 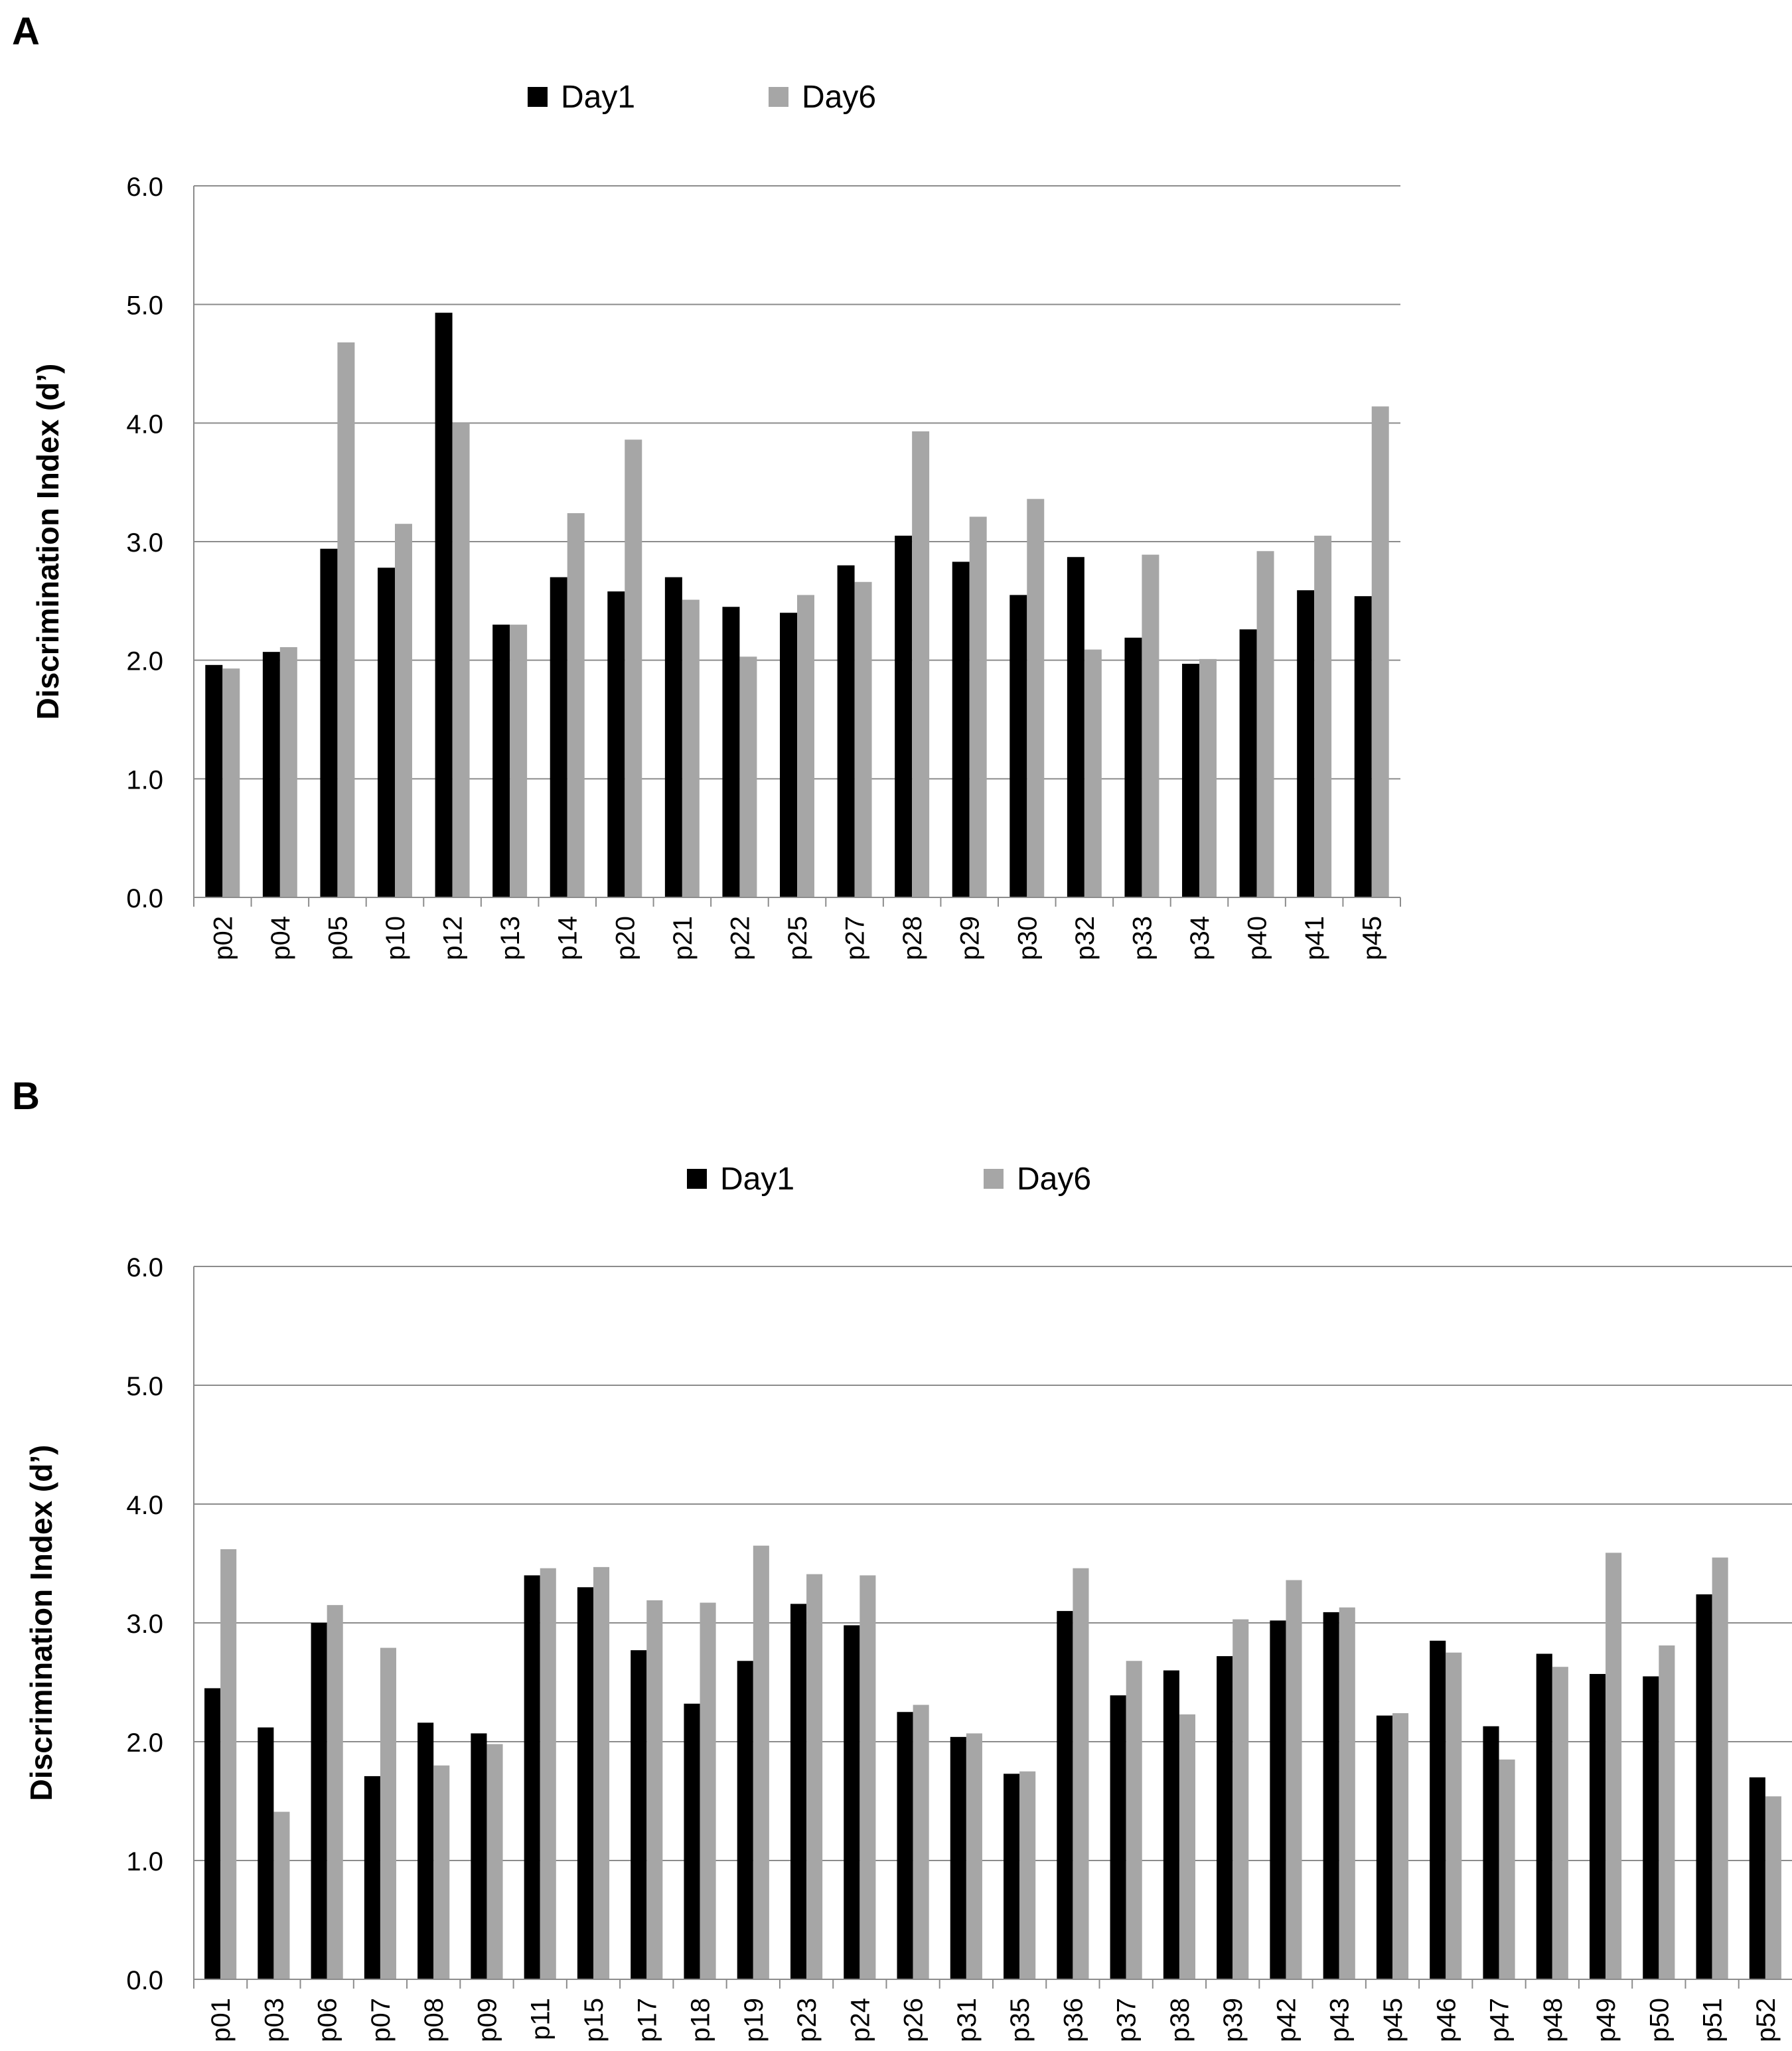 I want to click on bar-day6-p52, so click(x=1773, y=1887).